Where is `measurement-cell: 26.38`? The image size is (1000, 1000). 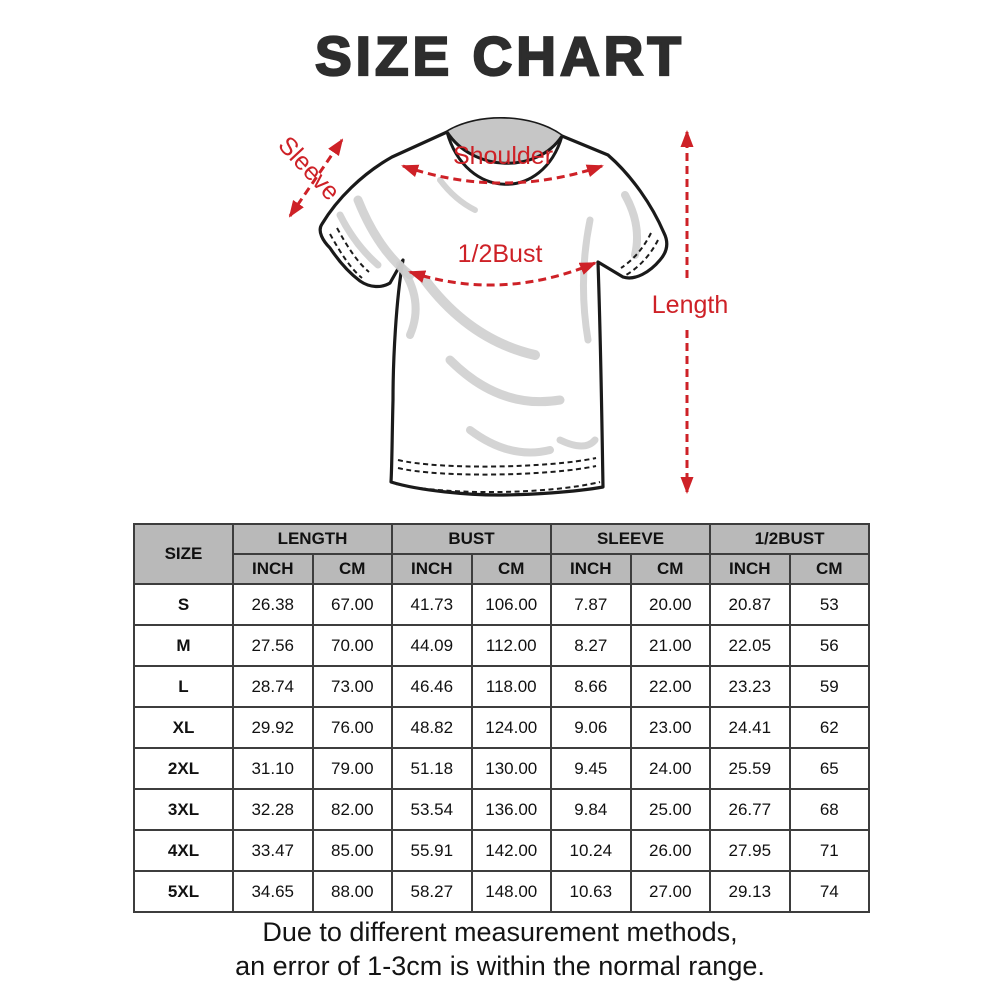 measurement-cell: 26.38 is located at coordinates (273, 604).